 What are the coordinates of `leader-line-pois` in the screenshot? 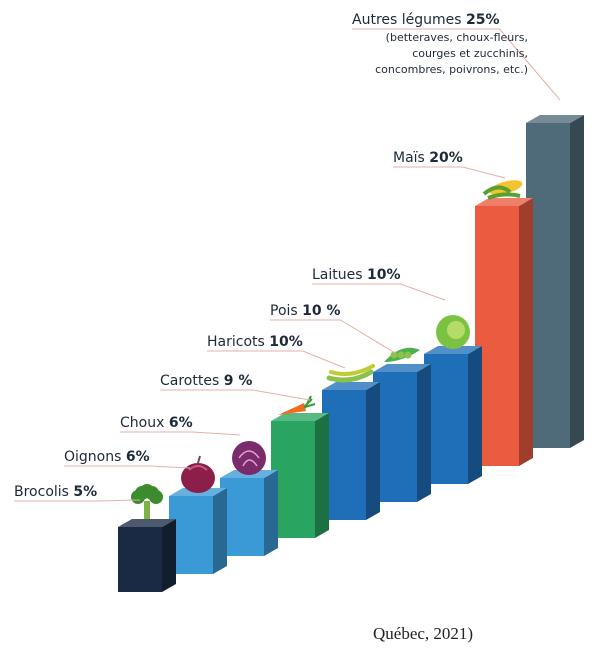 It's located at (333, 336).